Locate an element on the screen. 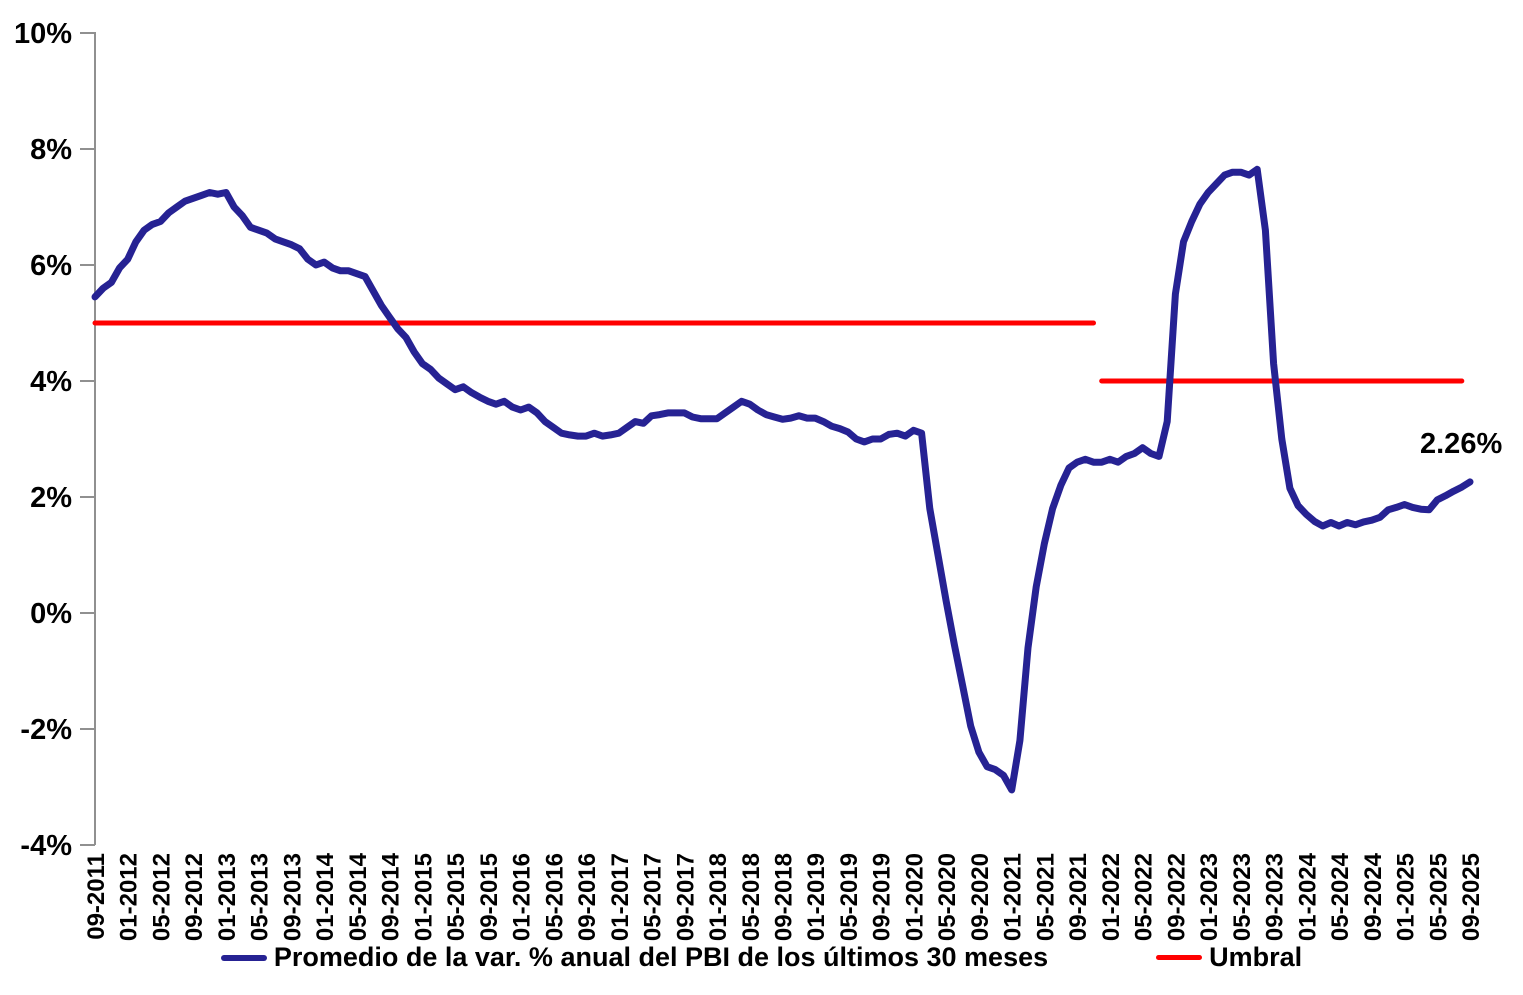  x-axis-label: 09-2014 is located at coordinates (391, 896).